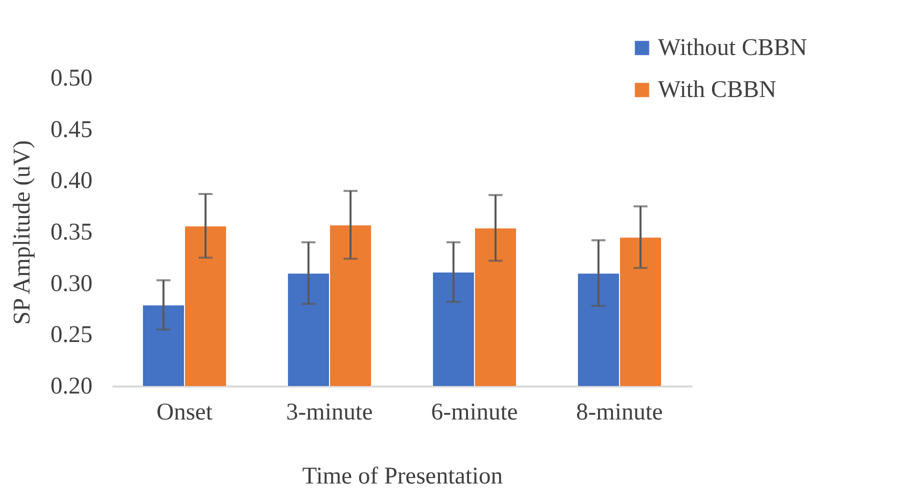 The image size is (901, 489). Describe the element at coordinates (184, 413) in the screenshot. I see `x-tick-label: Onset` at that location.